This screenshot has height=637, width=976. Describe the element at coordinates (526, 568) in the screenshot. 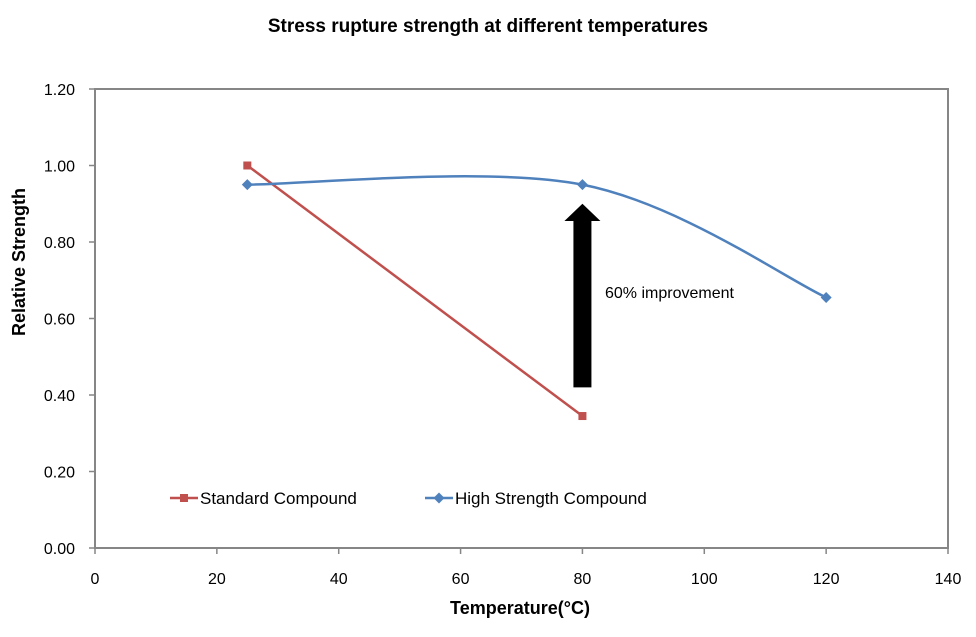

I see `x-axis: 0 20 40 60 80 100 120 140` at that location.